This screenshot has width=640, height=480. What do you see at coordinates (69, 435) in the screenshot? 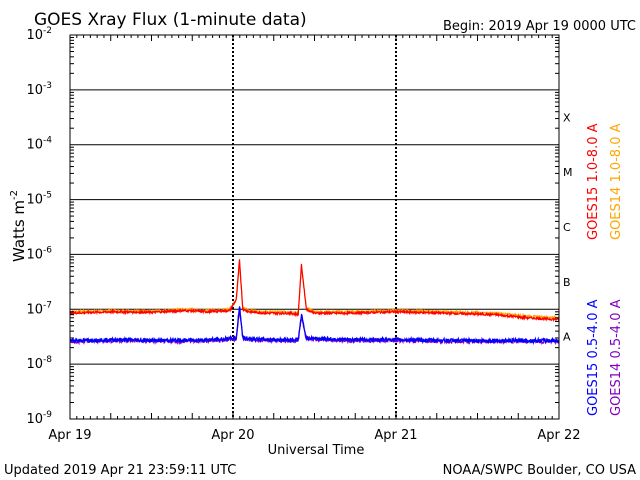
I see `x-tick-label: Apr 19` at bounding box center [69, 435].